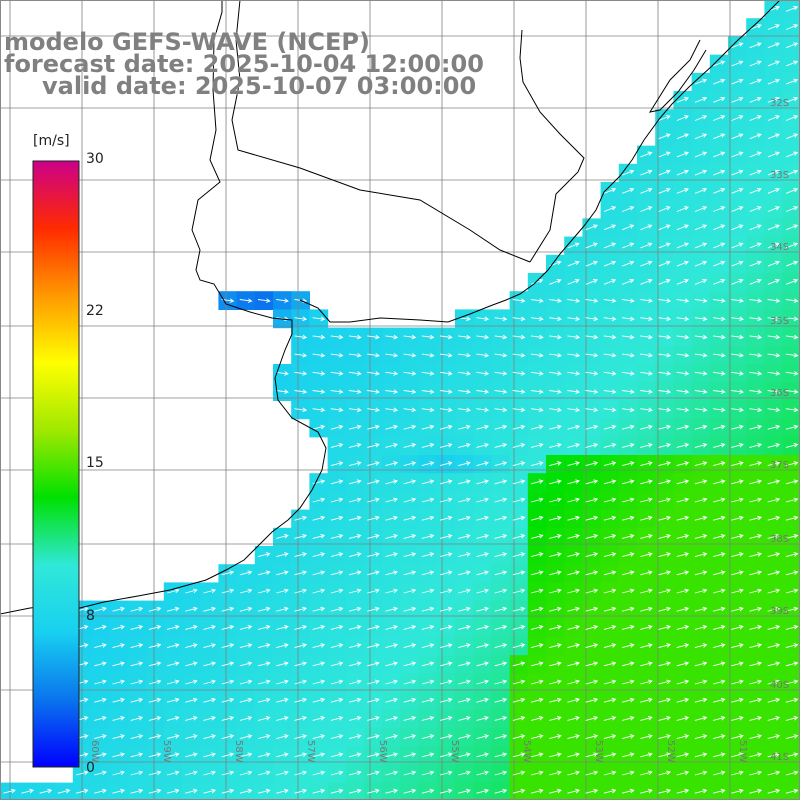 The image size is (800, 800). I want to click on colorbar-unit: [m/s], so click(51, 141).